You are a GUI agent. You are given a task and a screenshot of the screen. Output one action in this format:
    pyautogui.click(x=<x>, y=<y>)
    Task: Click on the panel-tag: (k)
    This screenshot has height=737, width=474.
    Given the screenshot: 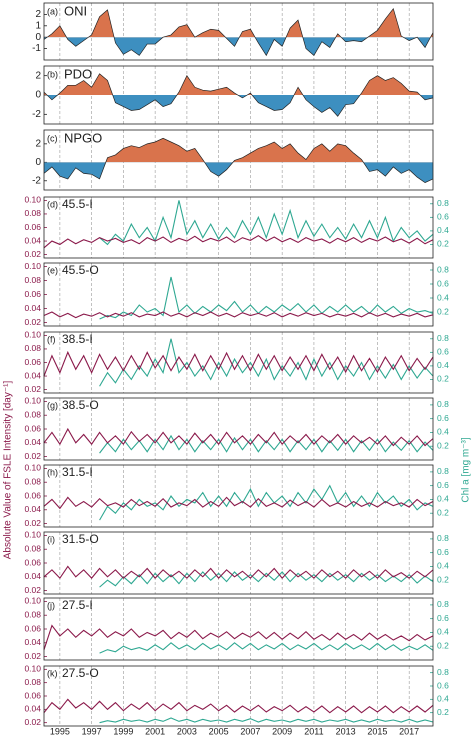 What is the action you would take?
    pyautogui.click(x=52, y=673)
    